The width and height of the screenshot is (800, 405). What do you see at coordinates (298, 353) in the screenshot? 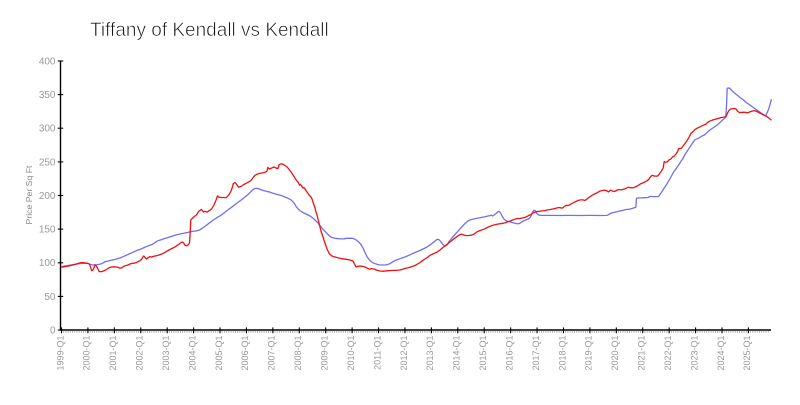
I see `svg-text: 2008-Q1` at bounding box center [298, 353].